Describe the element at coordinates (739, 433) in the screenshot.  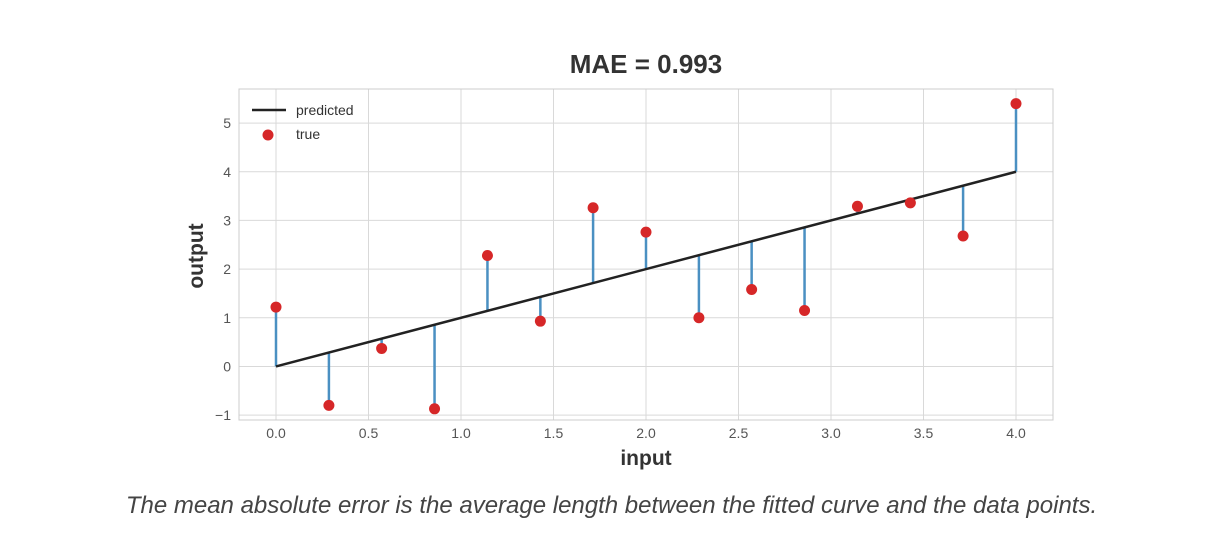
I see `x-tick-label: 2.5` at that location.